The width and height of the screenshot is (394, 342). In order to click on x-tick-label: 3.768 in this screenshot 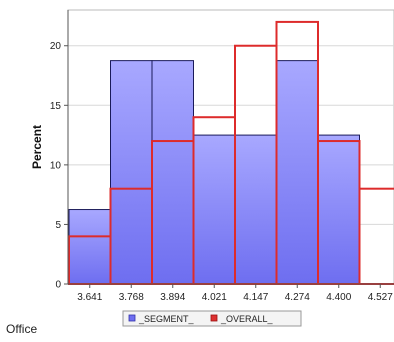, I will do `click(131, 297)`.